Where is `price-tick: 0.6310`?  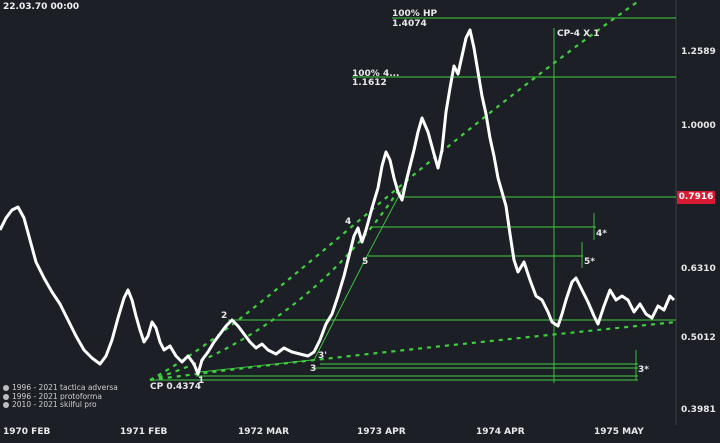 price-tick: 0.6310 is located at coordinates (698, 269).